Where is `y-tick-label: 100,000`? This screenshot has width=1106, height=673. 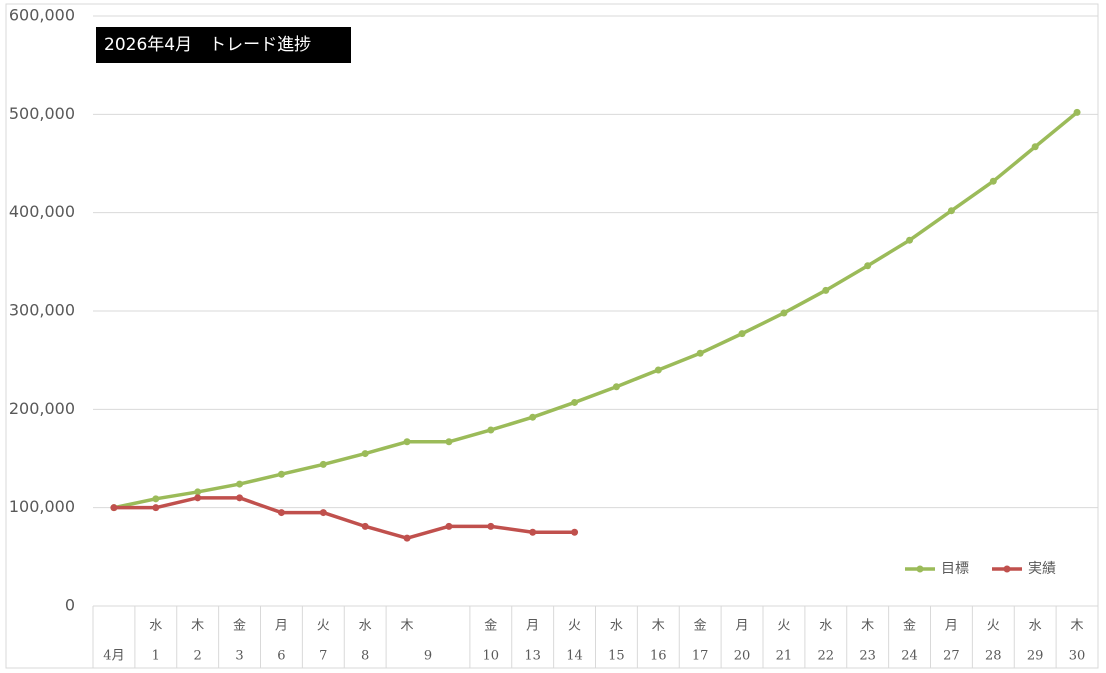
y-tick-label: 100,000 is located at coordinates (42, 506).